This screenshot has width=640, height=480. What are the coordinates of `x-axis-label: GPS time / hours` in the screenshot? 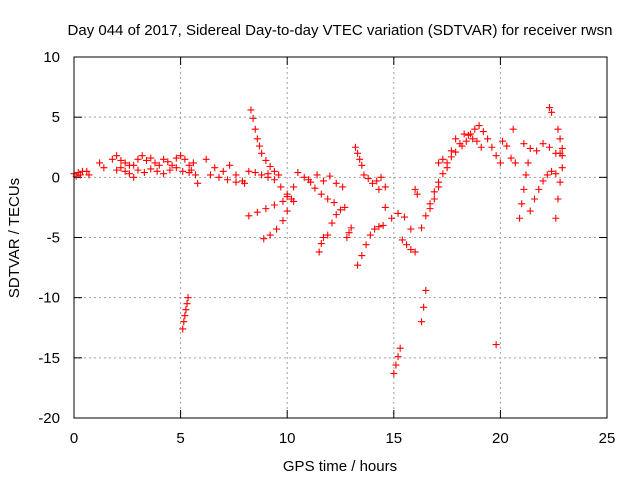 It's located at (340, 466).